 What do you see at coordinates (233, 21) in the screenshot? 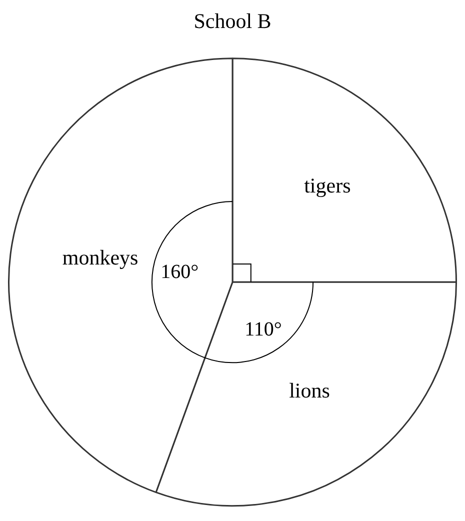
I see `chart-title: School B` at bounding box center [233, 21].